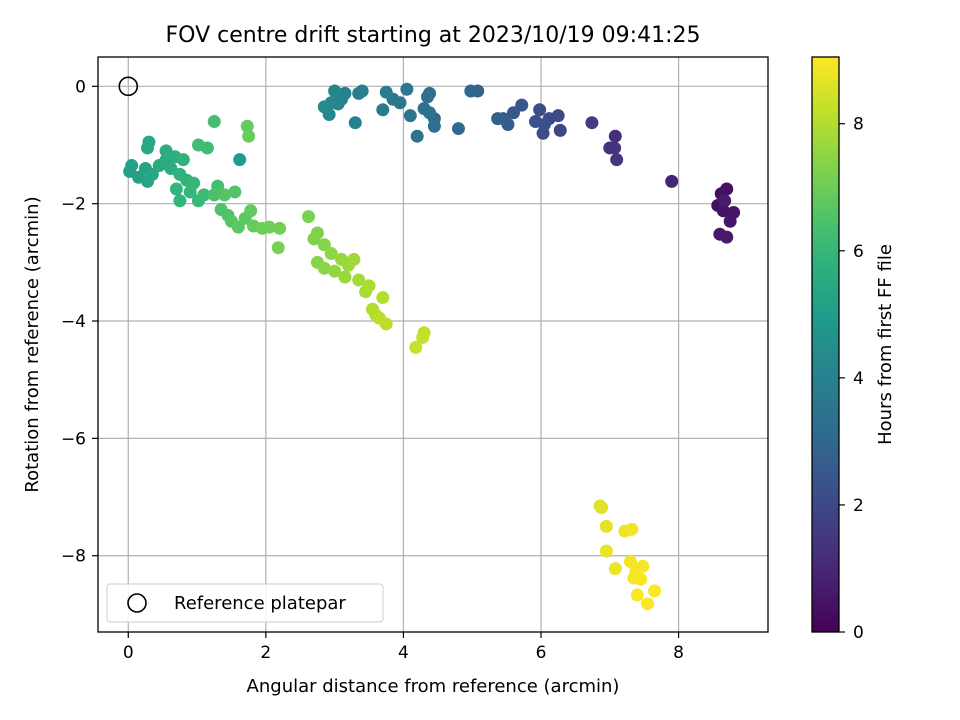  What do you see at coordinates (73, 439) in the screenshot?
I see `y-tick-label: −6` at bounding box center [73, 439].